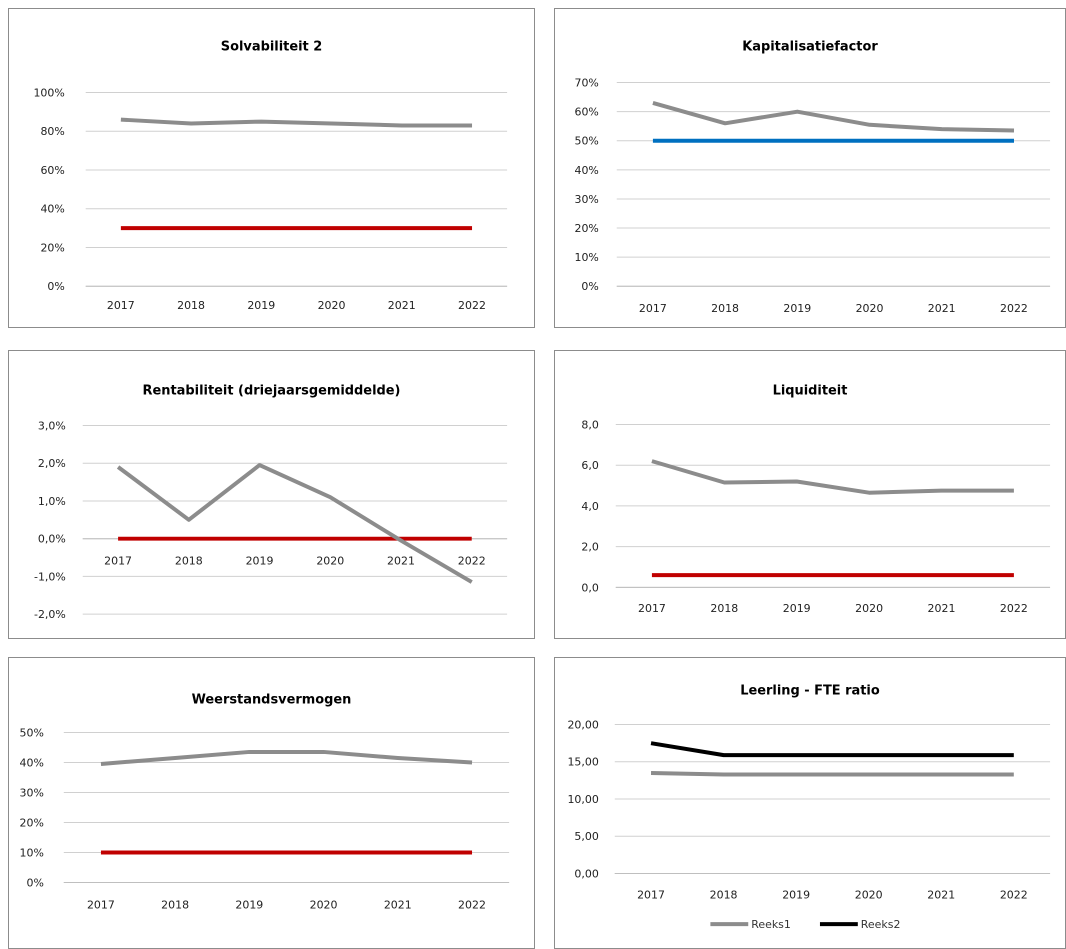  I want to click on y-tick-label: 0,0%, so click(52, 539).